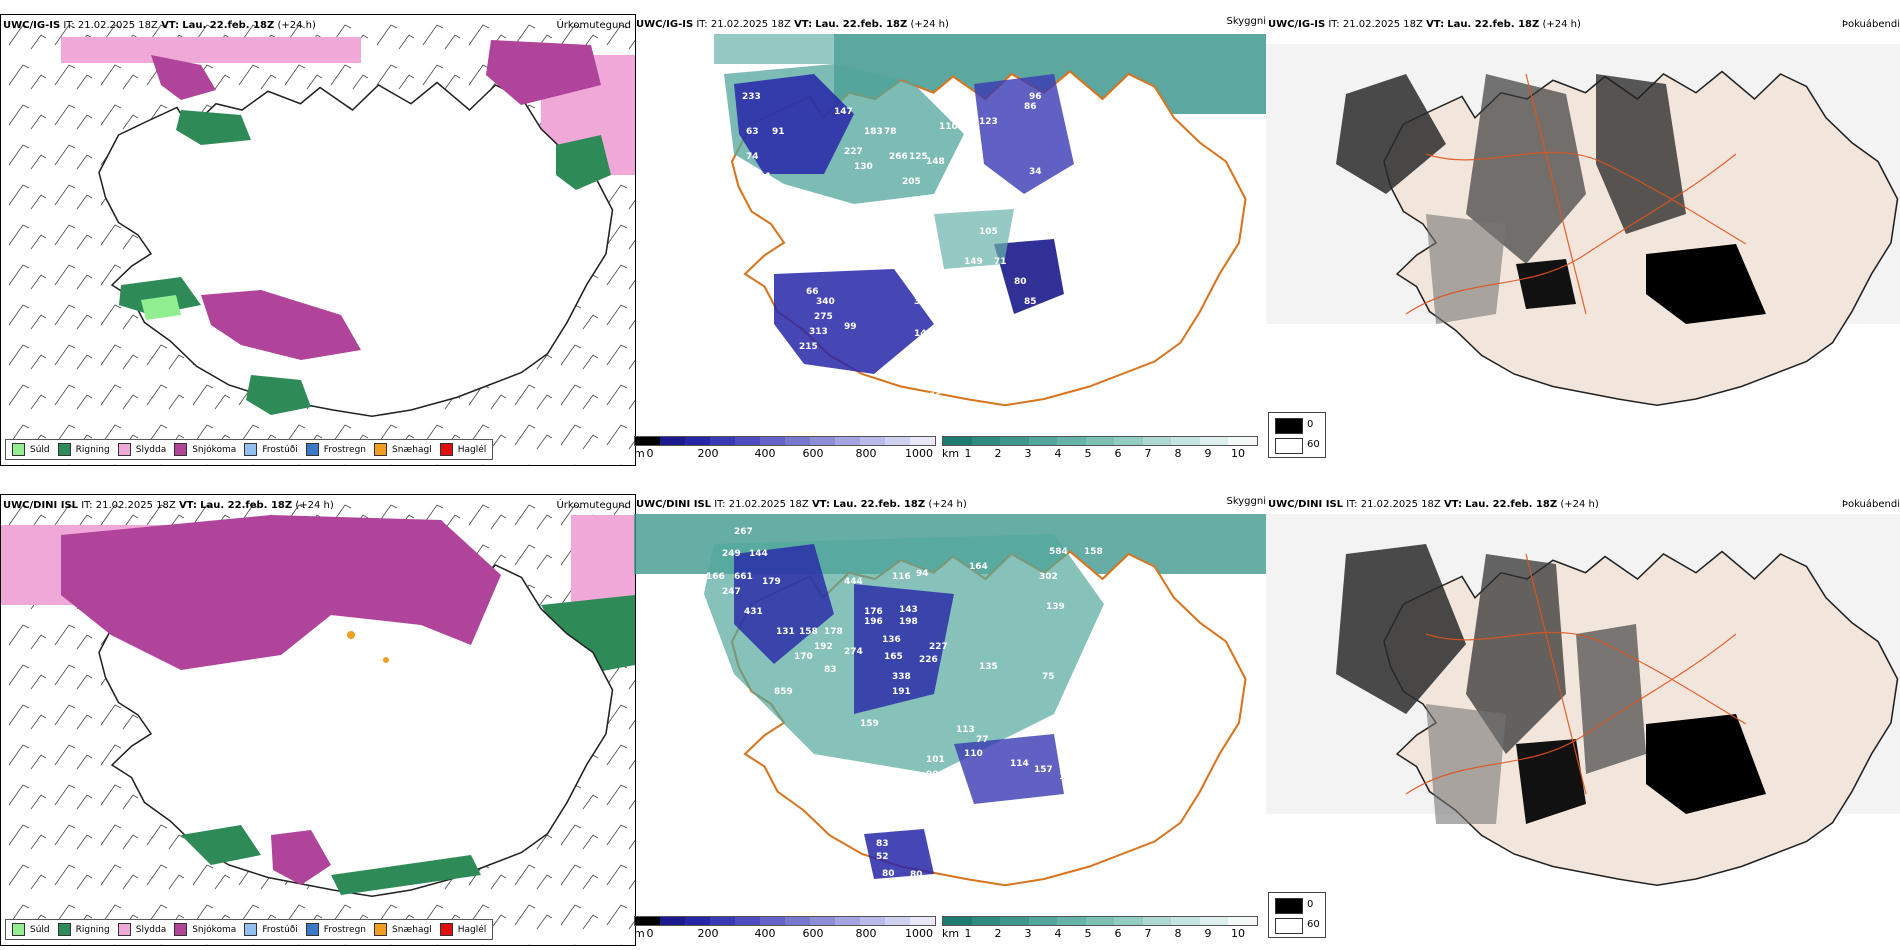 This screenshot has height=950, width=1900. Describe the element at coordinates (751, 97) in the screenshot. I see `ceiling-label: 233` at that location.